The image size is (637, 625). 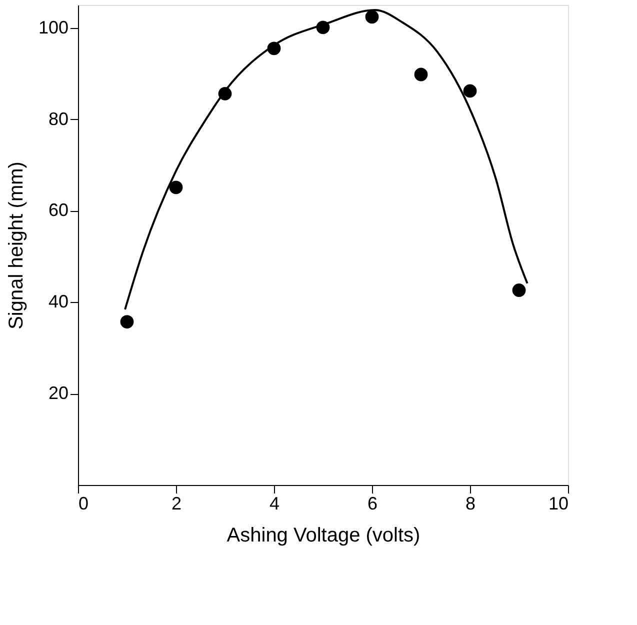 What do you see at coordinates (372, 504) in the screenshot?
I see `x-tick-label: 6` at bounding box center [372, 504].